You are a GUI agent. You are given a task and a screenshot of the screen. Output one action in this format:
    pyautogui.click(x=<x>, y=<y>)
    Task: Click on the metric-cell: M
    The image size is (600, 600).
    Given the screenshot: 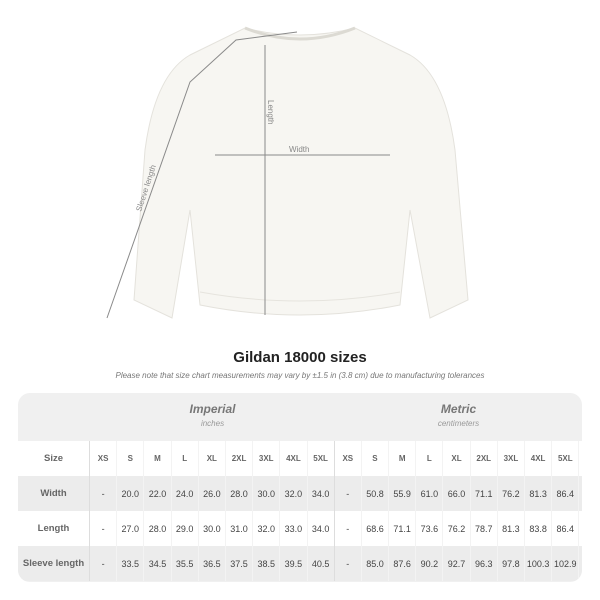 What is the action you would take?
    pyautogui.click(x=403, y=458)
    